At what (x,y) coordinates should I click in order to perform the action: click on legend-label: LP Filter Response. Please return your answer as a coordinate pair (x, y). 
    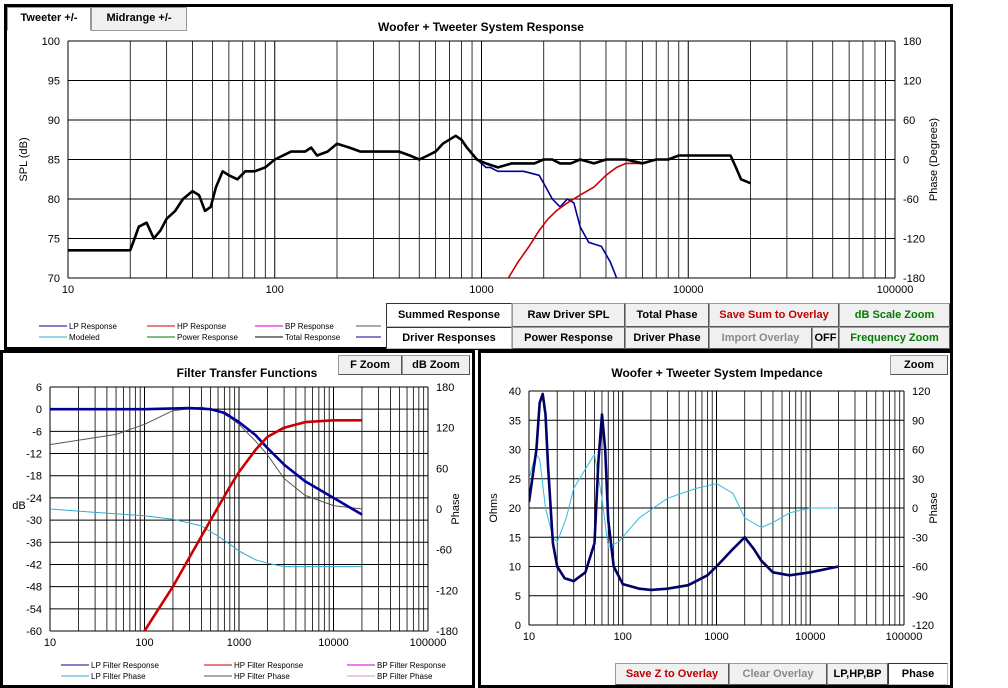
    Looking at the image, I should click on (125, 665).